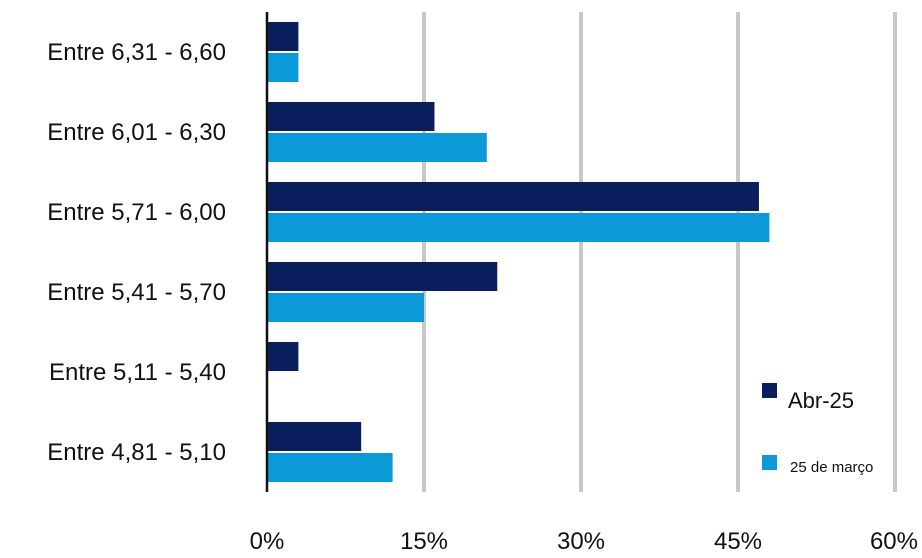 Image resolution: width=922 pixels, height=558 pixels. What do you see at coordinates (136, 212) in the screenshot?
I see `category-label-entre-5-71-6-00: Entre 5,71 - 6,00` at bounding box center [136, 212].